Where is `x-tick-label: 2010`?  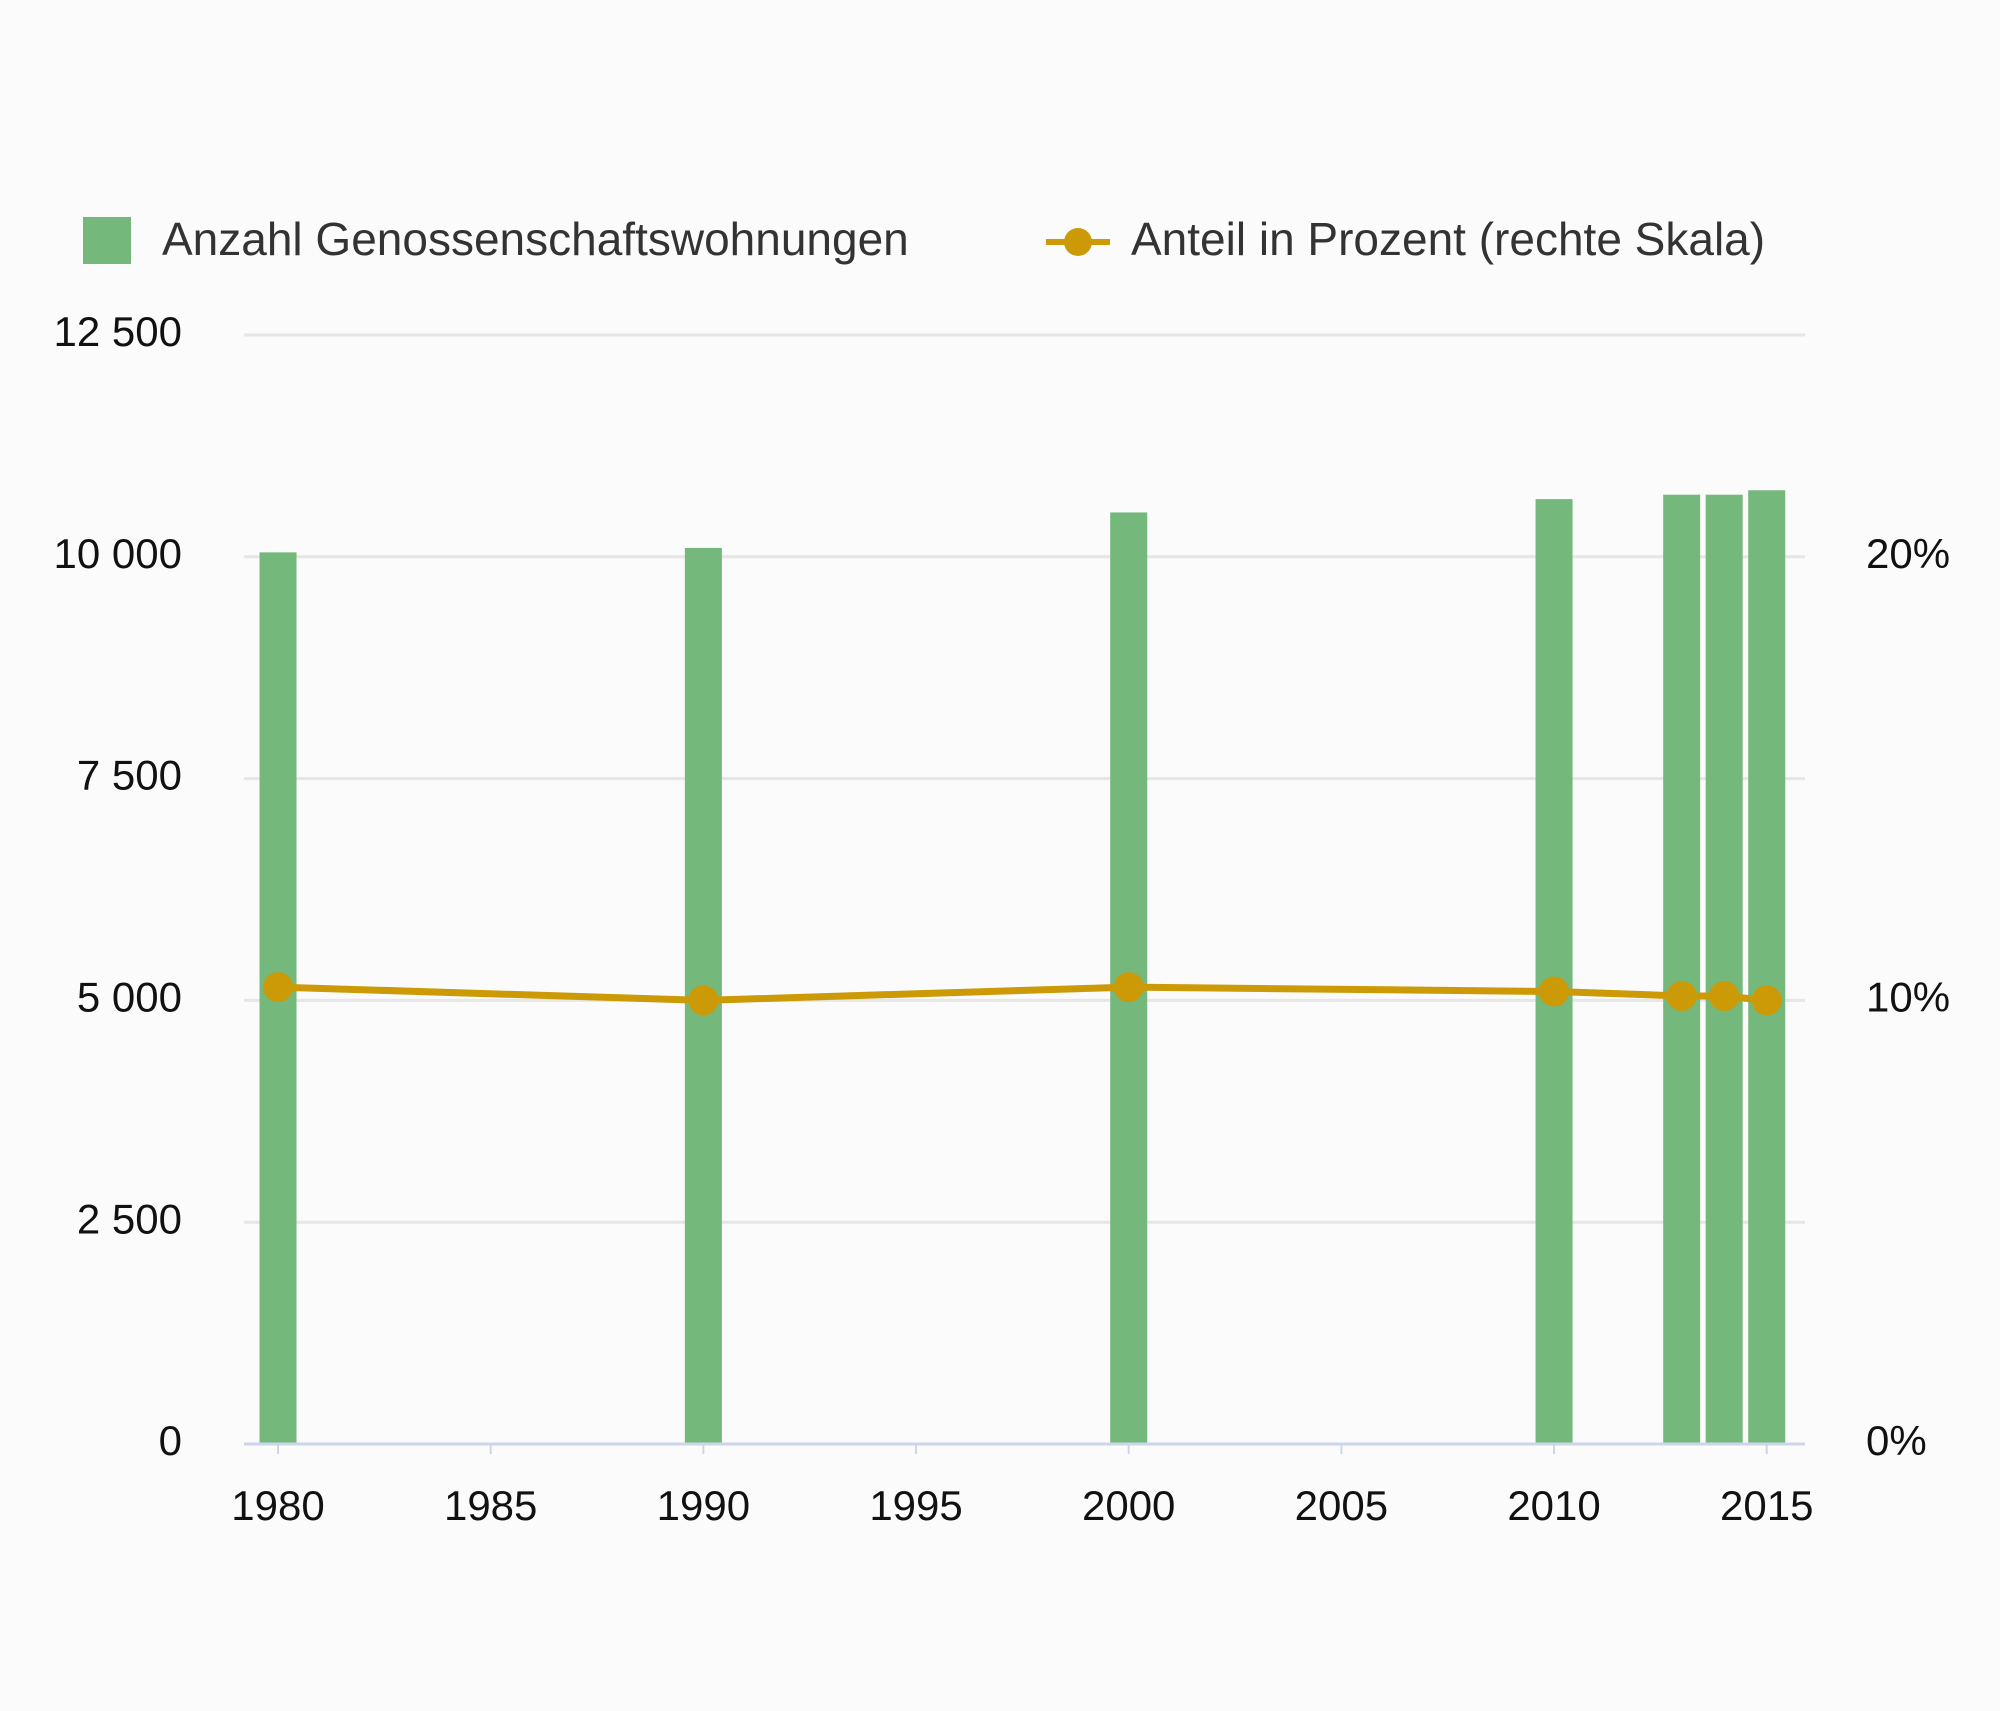 x-tick-label: 2010 is located at coordinates (1553, 1505).